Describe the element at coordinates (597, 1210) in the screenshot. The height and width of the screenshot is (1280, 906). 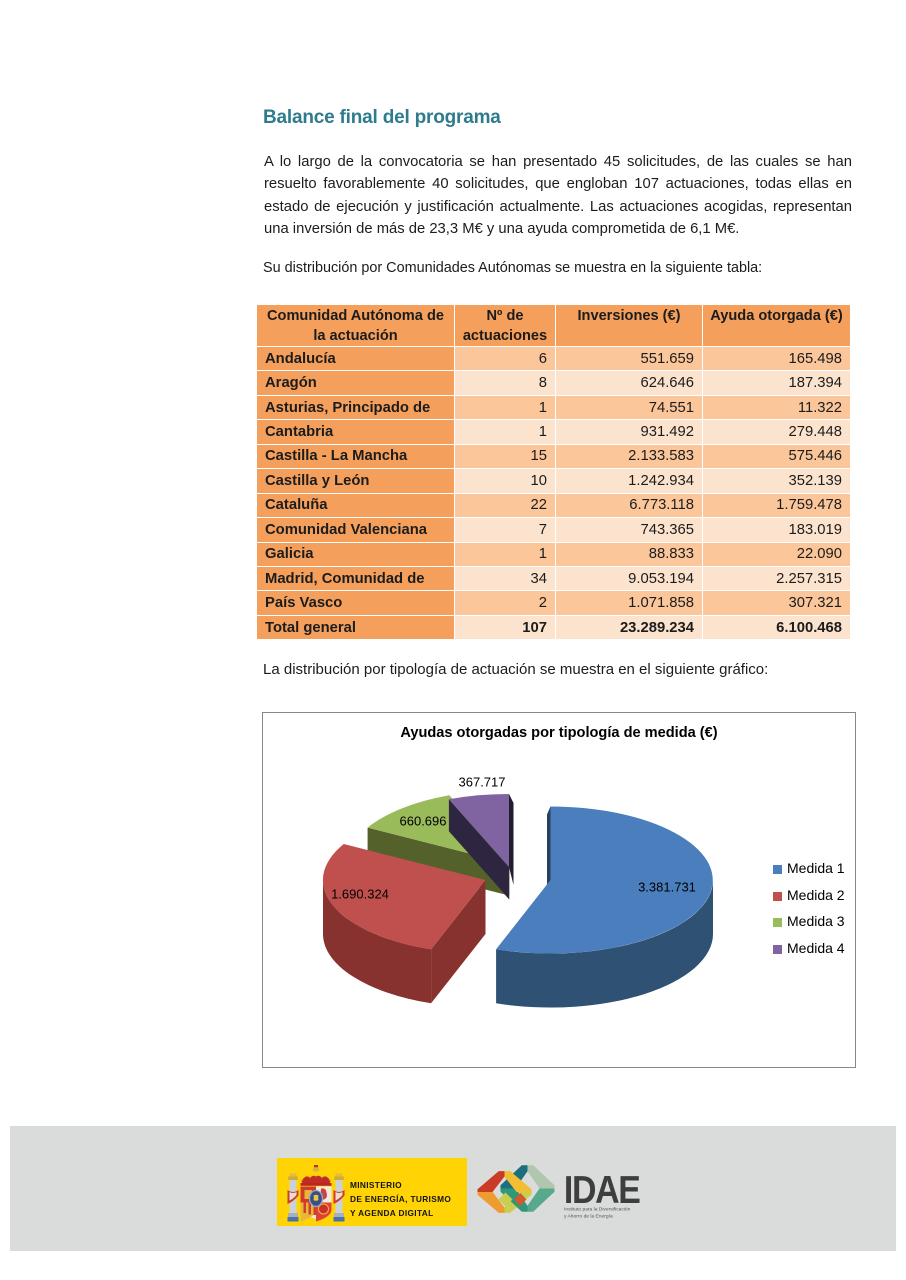
I see `svg-text:Instituto para la Diversificac: Instituto para la Diversificación` at that location.